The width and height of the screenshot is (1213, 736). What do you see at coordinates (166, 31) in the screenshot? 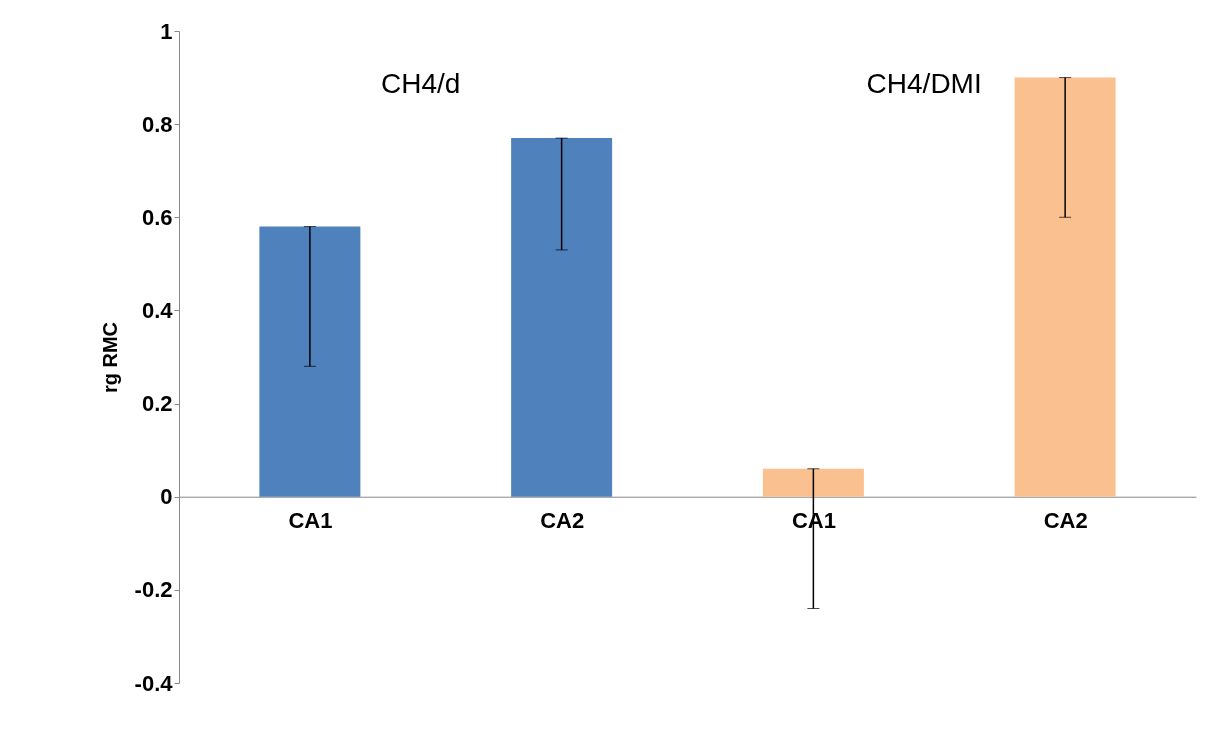
I see `y-tick-label: 1` at bounding box center [166, 31].